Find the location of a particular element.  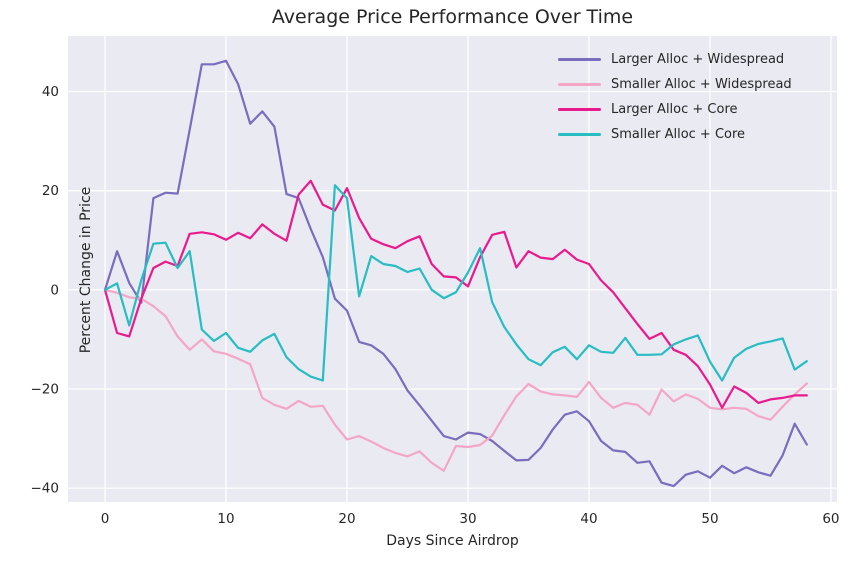

y-tick-label: −40 is located at coordinates (45, 489).